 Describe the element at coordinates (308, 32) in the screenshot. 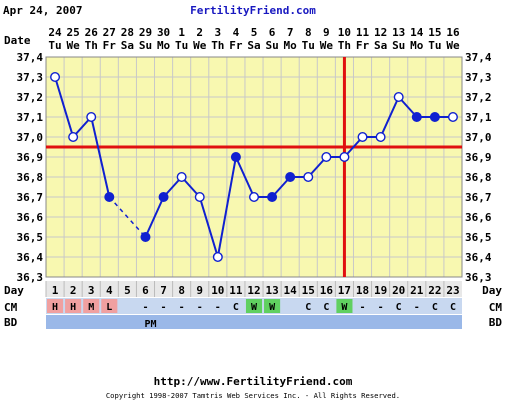

I see `date-tick: 8` at that location.